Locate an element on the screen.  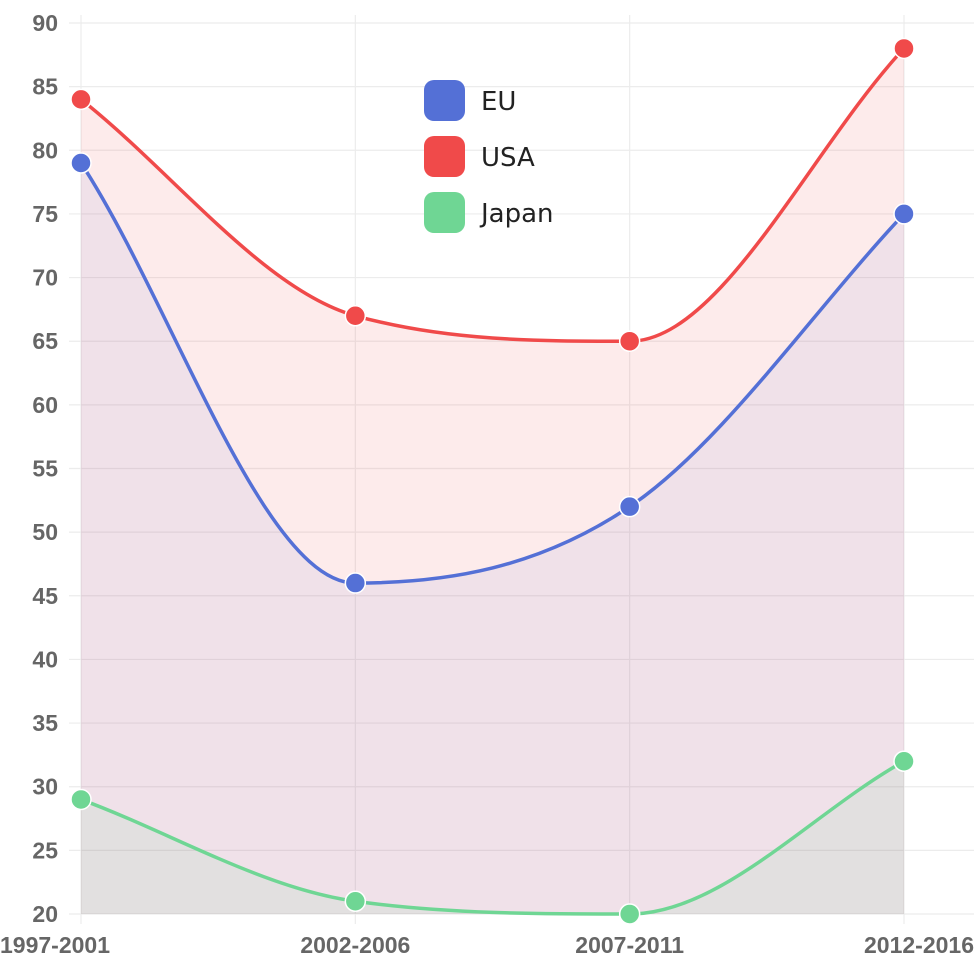
y-tick-label: 45 is located at coordinates (45, 596).